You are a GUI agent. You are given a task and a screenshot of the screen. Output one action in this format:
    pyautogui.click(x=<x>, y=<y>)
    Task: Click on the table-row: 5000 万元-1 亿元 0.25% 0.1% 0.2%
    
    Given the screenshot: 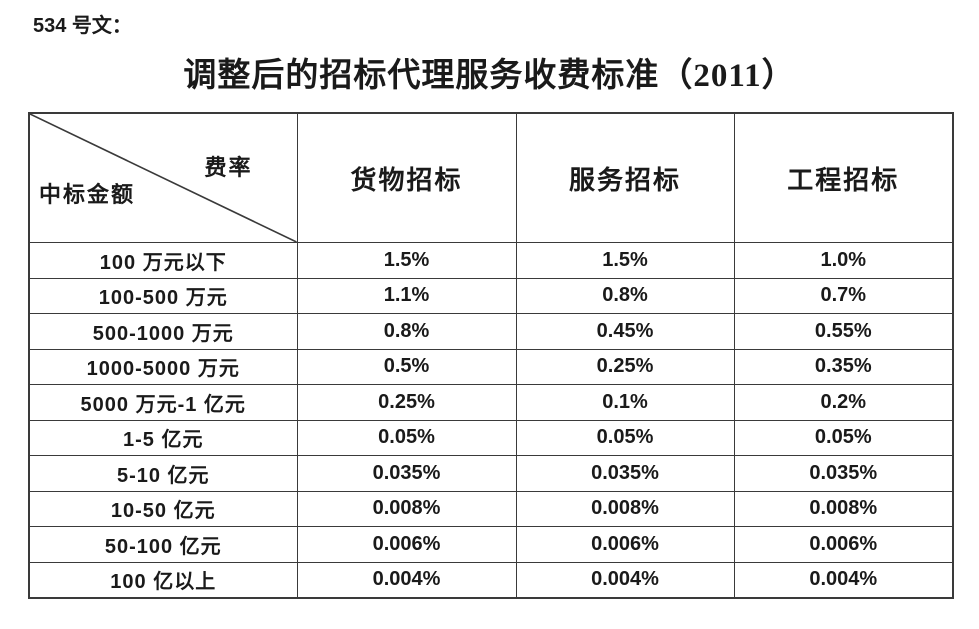 What is the action you would take?
    pyautogui.click(x=491, y=402)
    